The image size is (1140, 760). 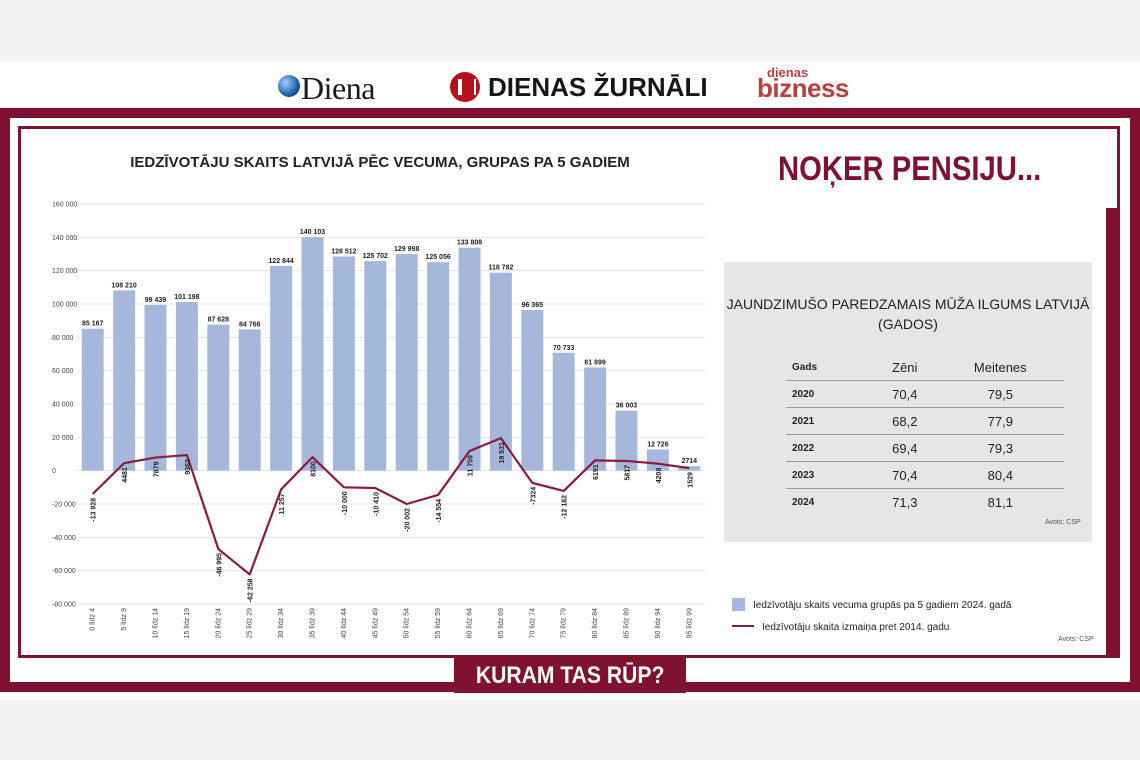 What do you see at coordinates (64, 505) in the screenshot?
I see `y-tick-label: -20 000` at bounding box center [64, 505].